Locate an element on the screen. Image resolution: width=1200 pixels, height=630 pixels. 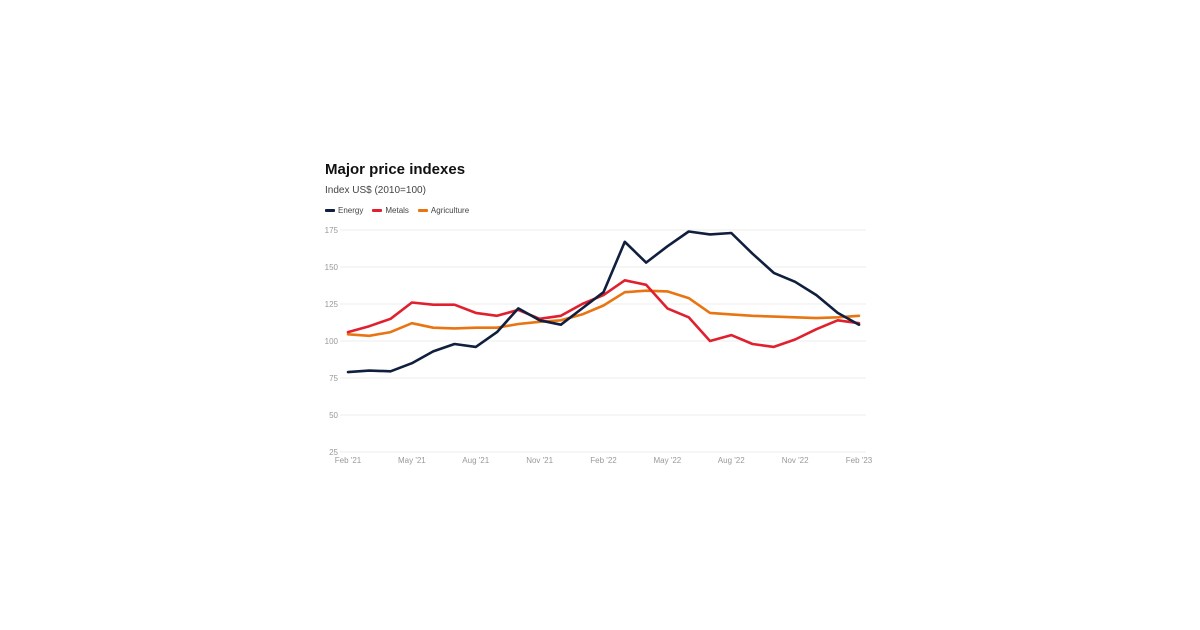
x-tick-label: Feb '22 is located at coordinates (603, 460).